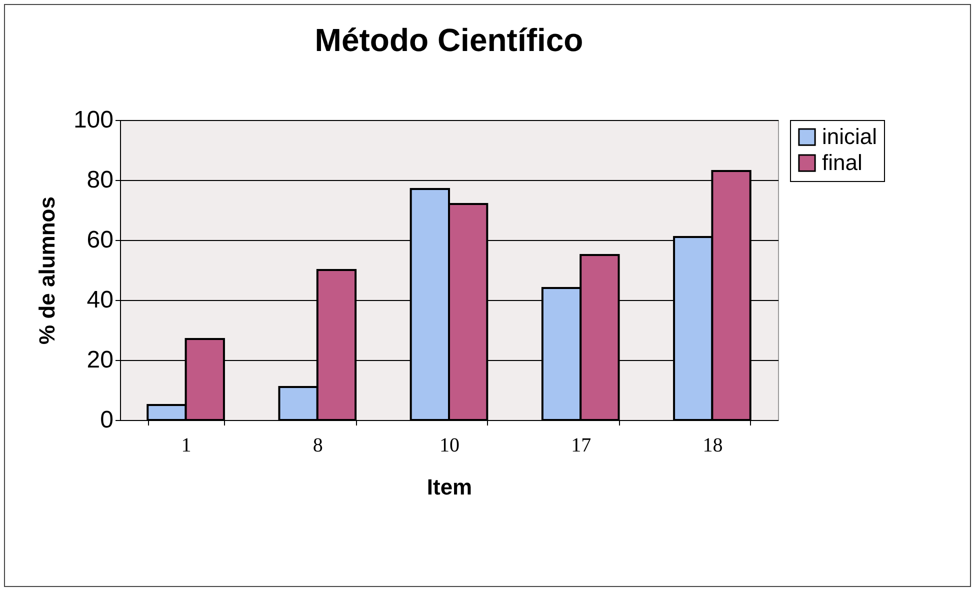 The height and width of the screenshot is (593, 977). I want to click on legend-label: inicial, so click(850, 136).